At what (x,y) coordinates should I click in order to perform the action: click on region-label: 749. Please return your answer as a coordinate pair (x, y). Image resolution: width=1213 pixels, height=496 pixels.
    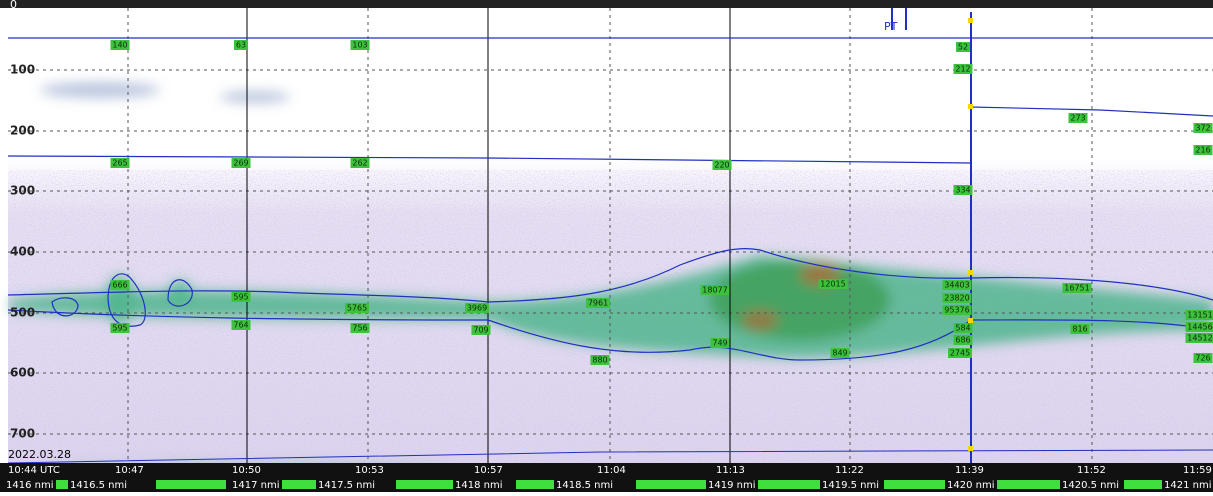
    Looking at the image, I should click on (719, 343).